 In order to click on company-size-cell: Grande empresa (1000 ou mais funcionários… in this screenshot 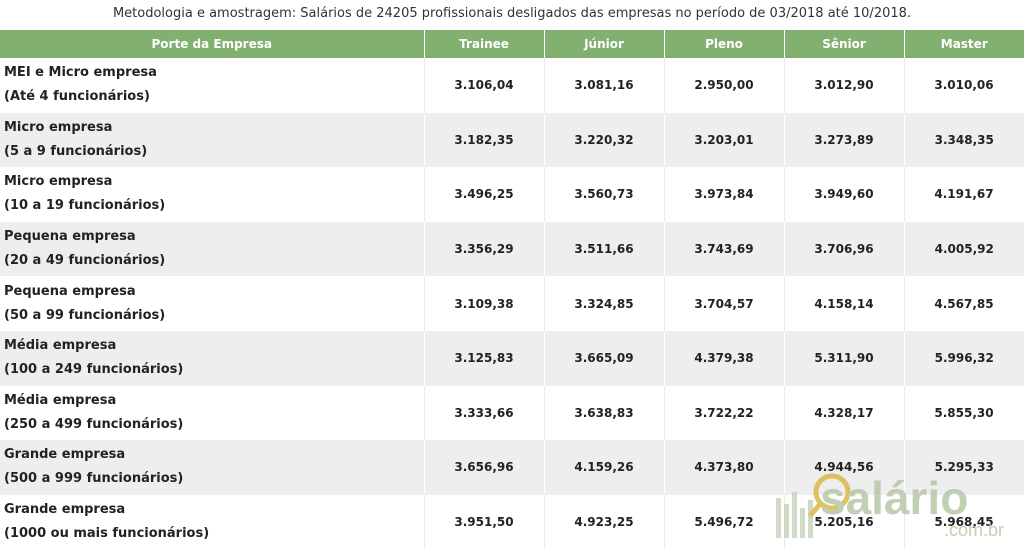, I will do `click(212, 521)`.